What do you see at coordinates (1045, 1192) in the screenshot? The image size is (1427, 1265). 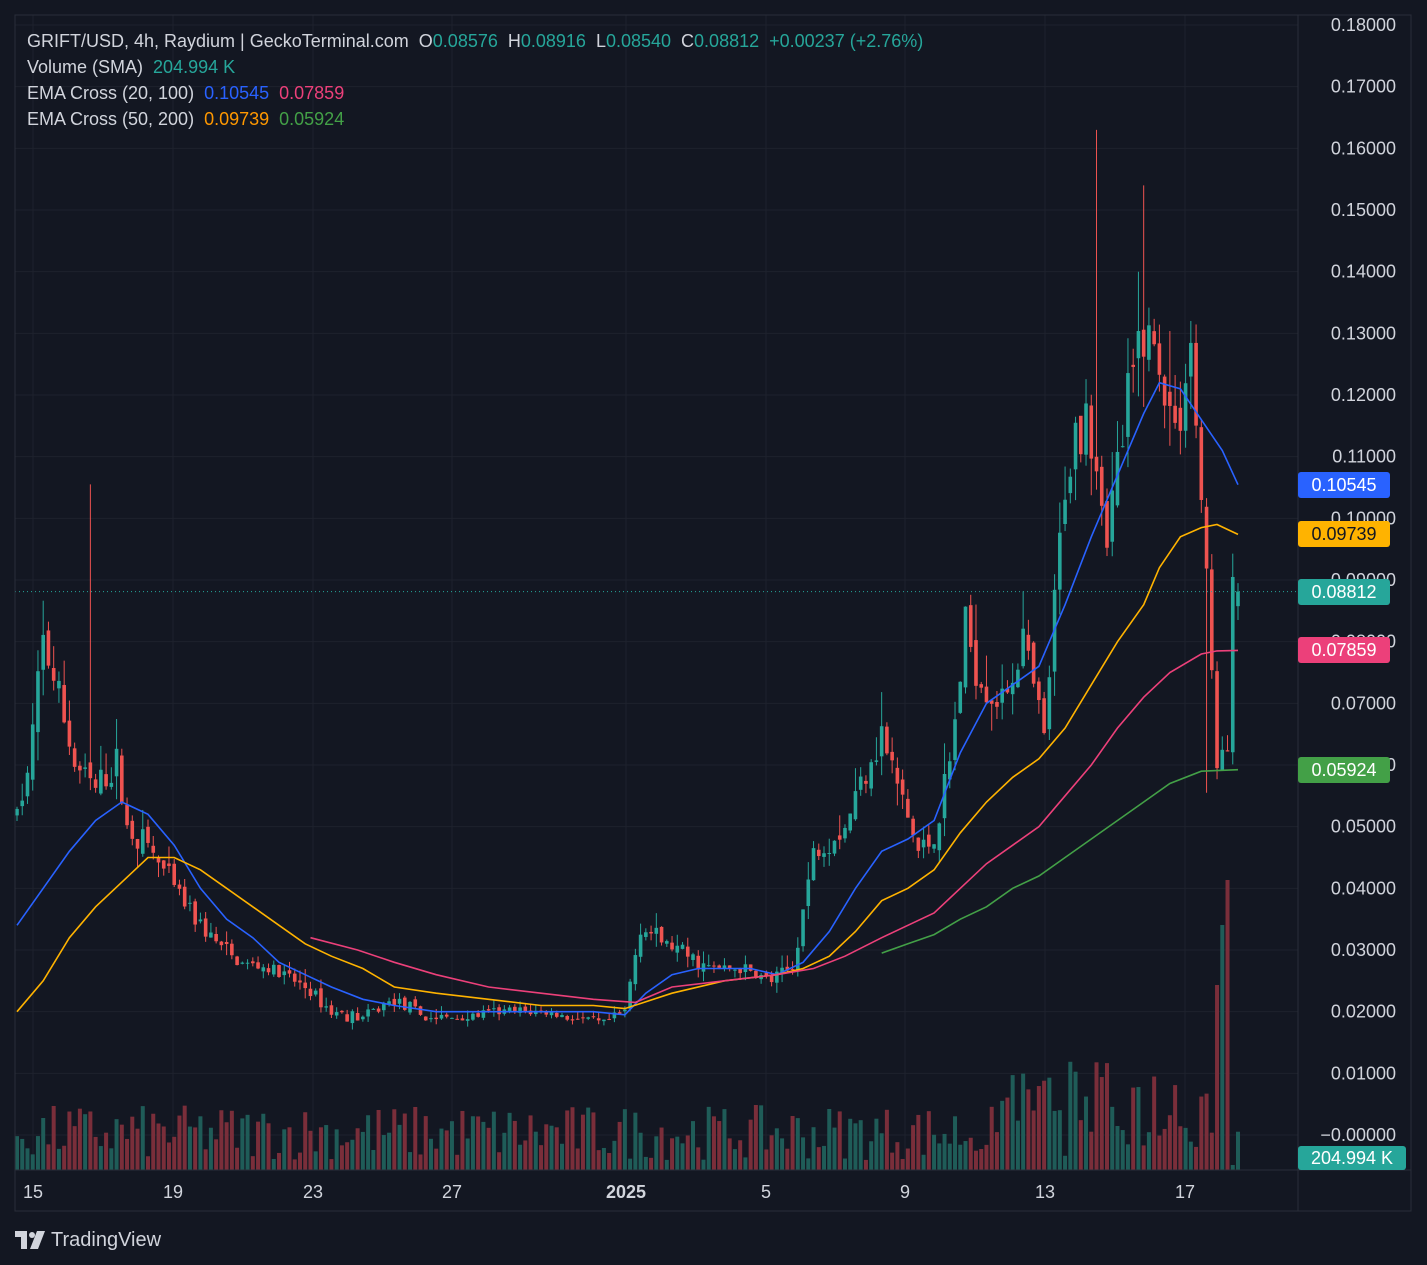 I see `time-tick-label: 13` at bounding box center [1045, 1192].